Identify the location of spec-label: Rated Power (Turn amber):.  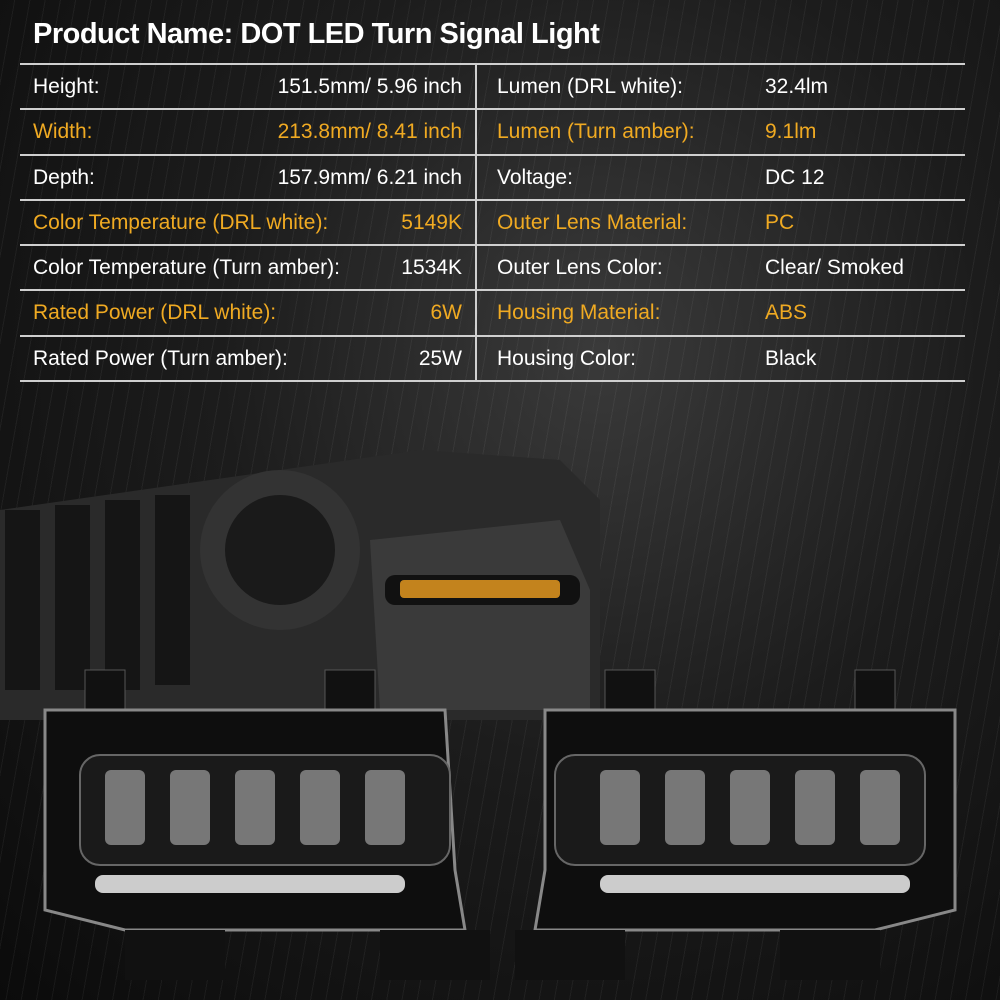
(160, 358).